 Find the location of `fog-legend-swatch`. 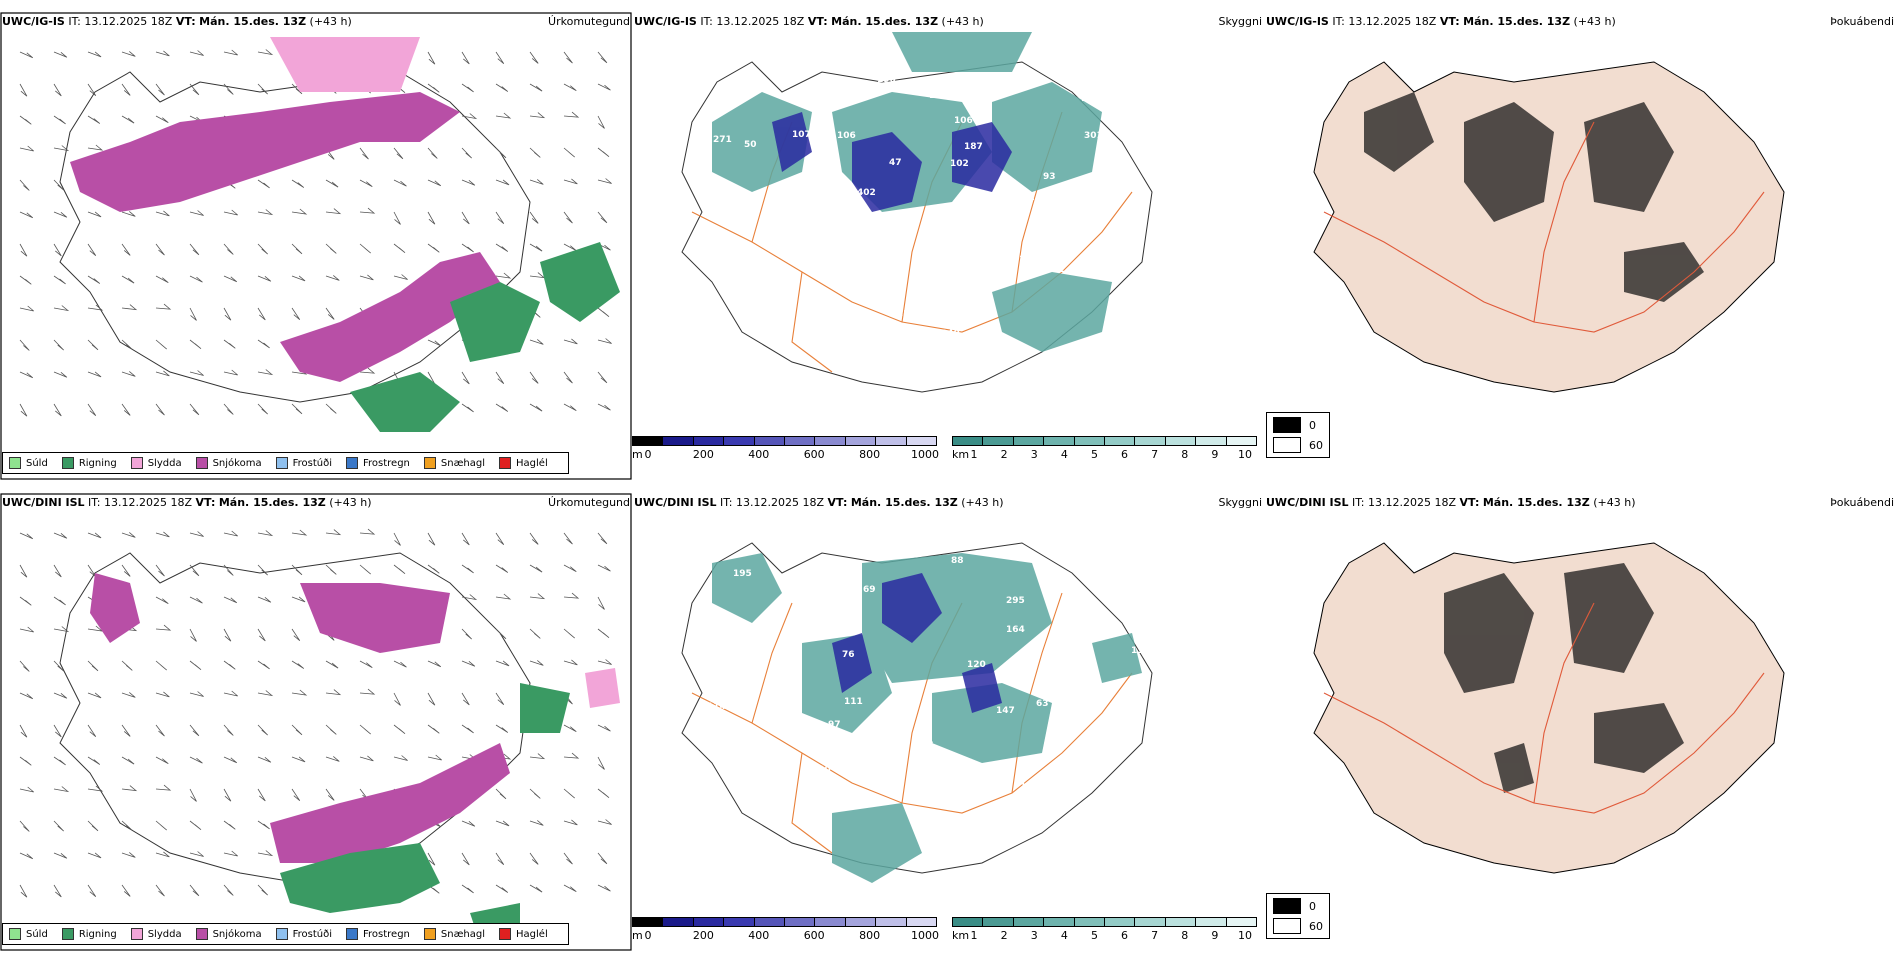

fog-legend-swatch is located at coordinates (1287, 445).